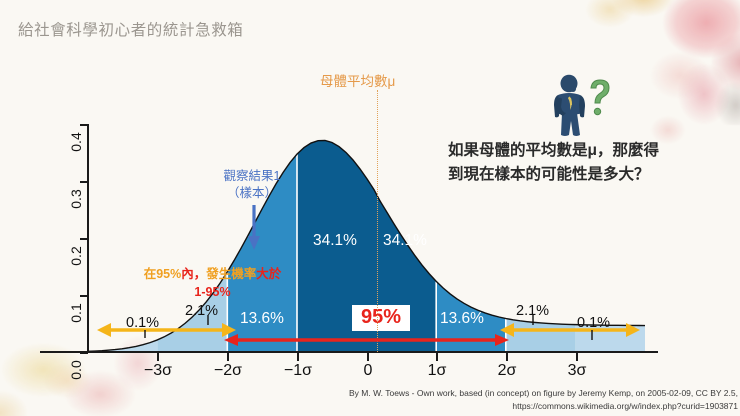 The width and height of the screenshot is (740, 416). Describe the element at coordinates (231, 274) in the screenshot. I see `probability-note-seg3: 發生機率` at that location.